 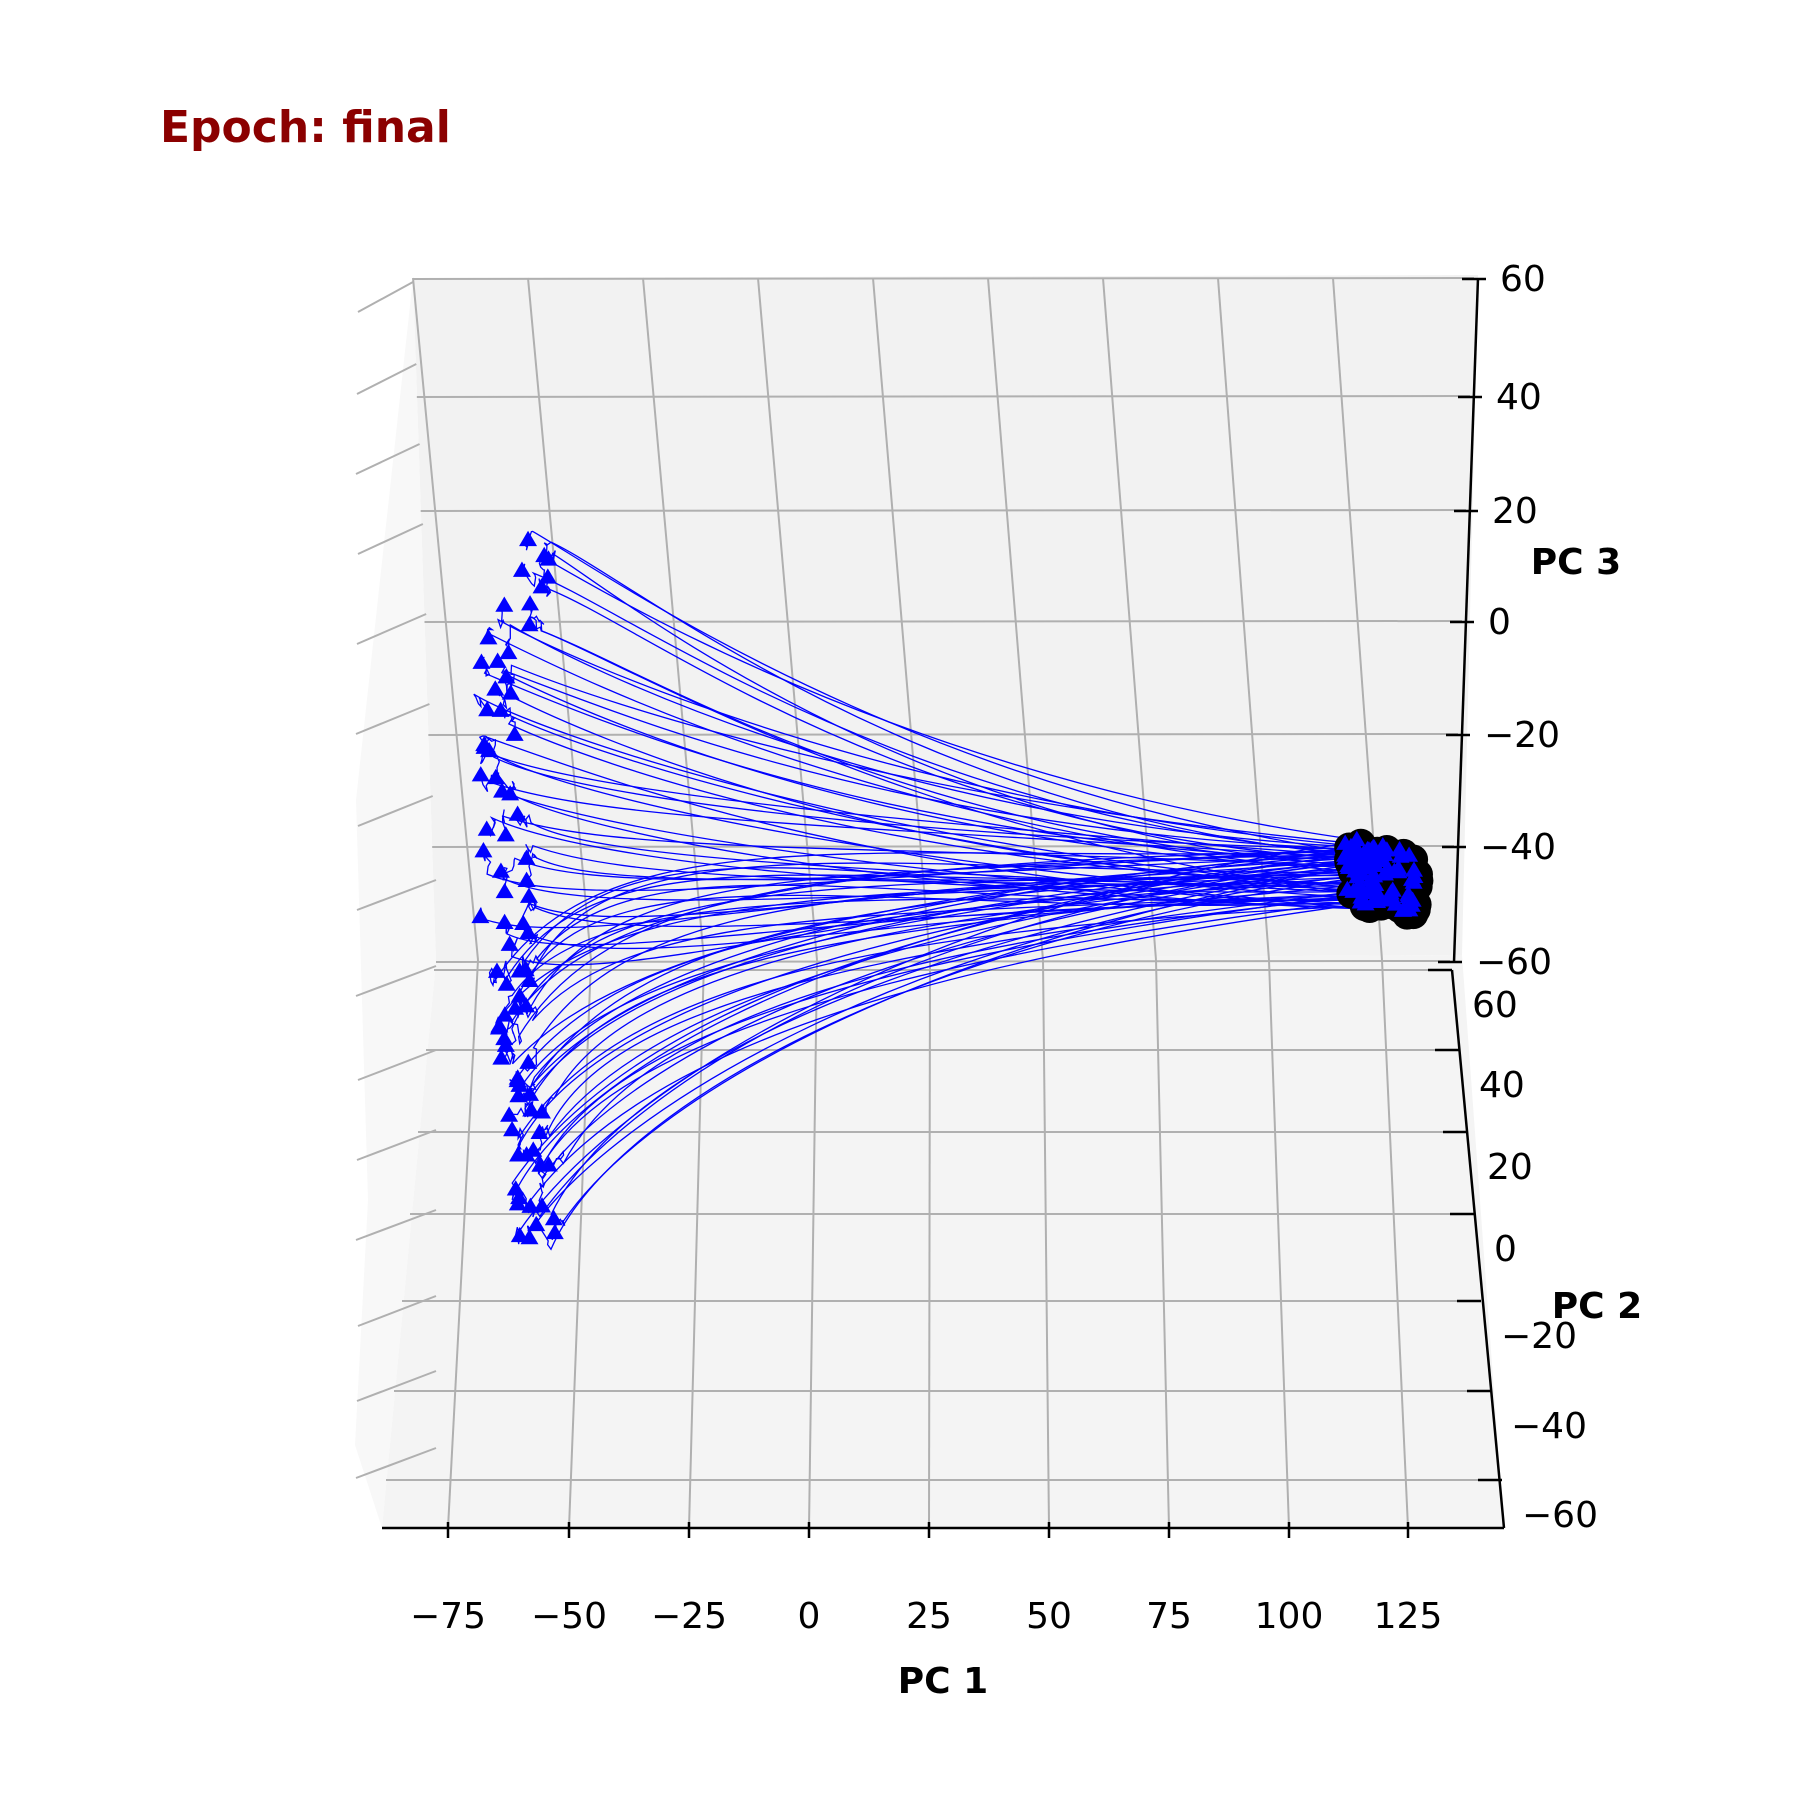 I want to click on x-tick-label: −25, so click(x=689, y=1616).